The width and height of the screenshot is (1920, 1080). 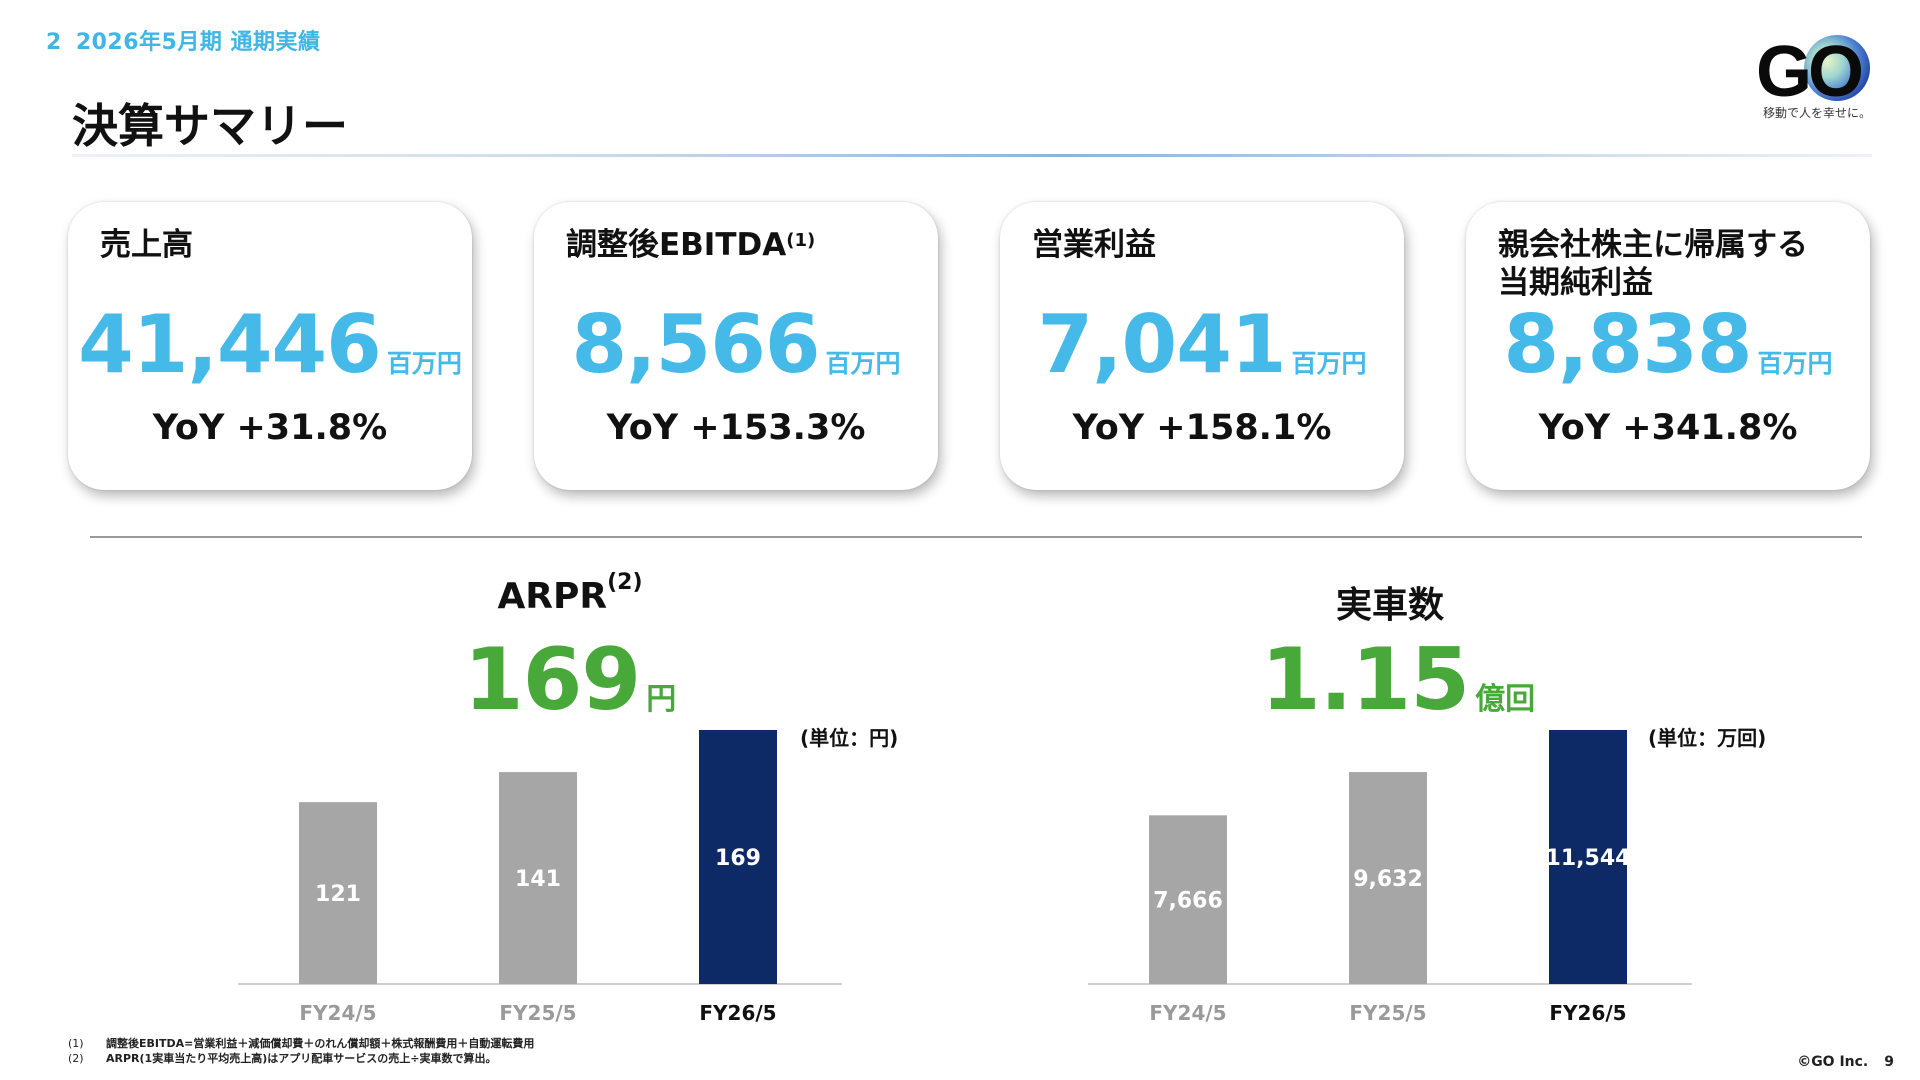 What do you see at coordinates (570, 593) in the screenshot?
I see `chart-title-arpr: ARPR(2)` at bounding box center [570, 593].